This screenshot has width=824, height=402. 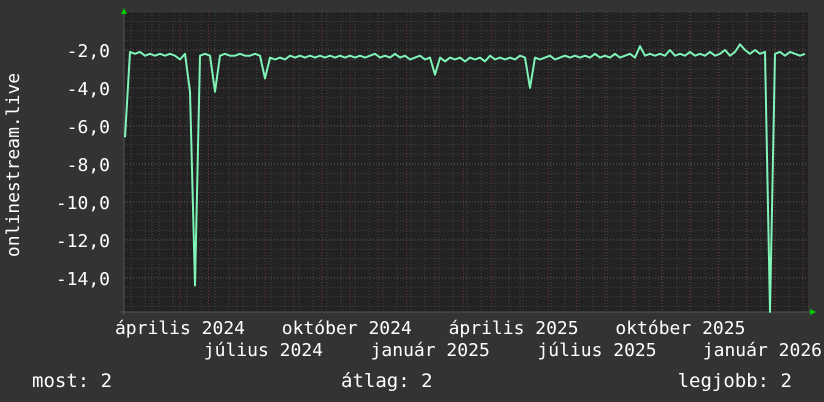 What do you see at coordinates (83, 279) in the screenshot?
I see `y-tick-label: -14,0` at bounding box center [83, 279].